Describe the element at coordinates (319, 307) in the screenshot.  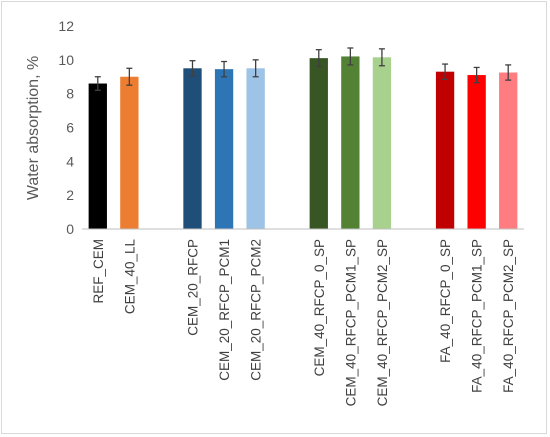
I see `x-tick-label: CEM_40_RFCP_0_SP` at that location.